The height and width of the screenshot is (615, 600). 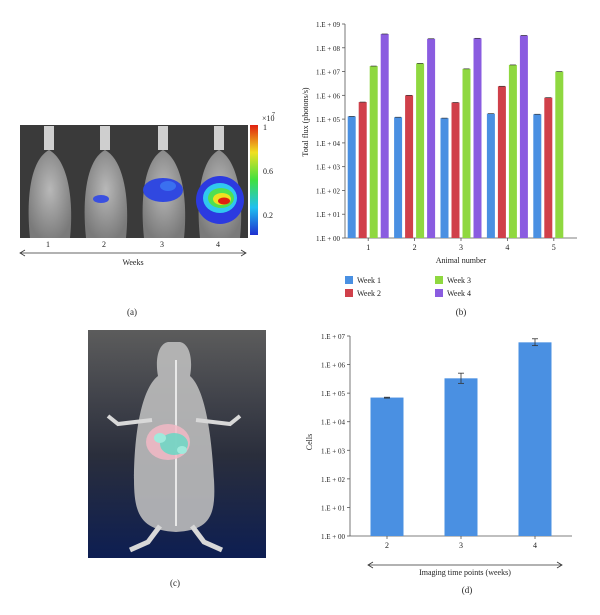 What do you see at coordinates (461, 260) in the screenshot?
I see `chart-b-xlabel: Animal number` at bounding box center [461, 260].